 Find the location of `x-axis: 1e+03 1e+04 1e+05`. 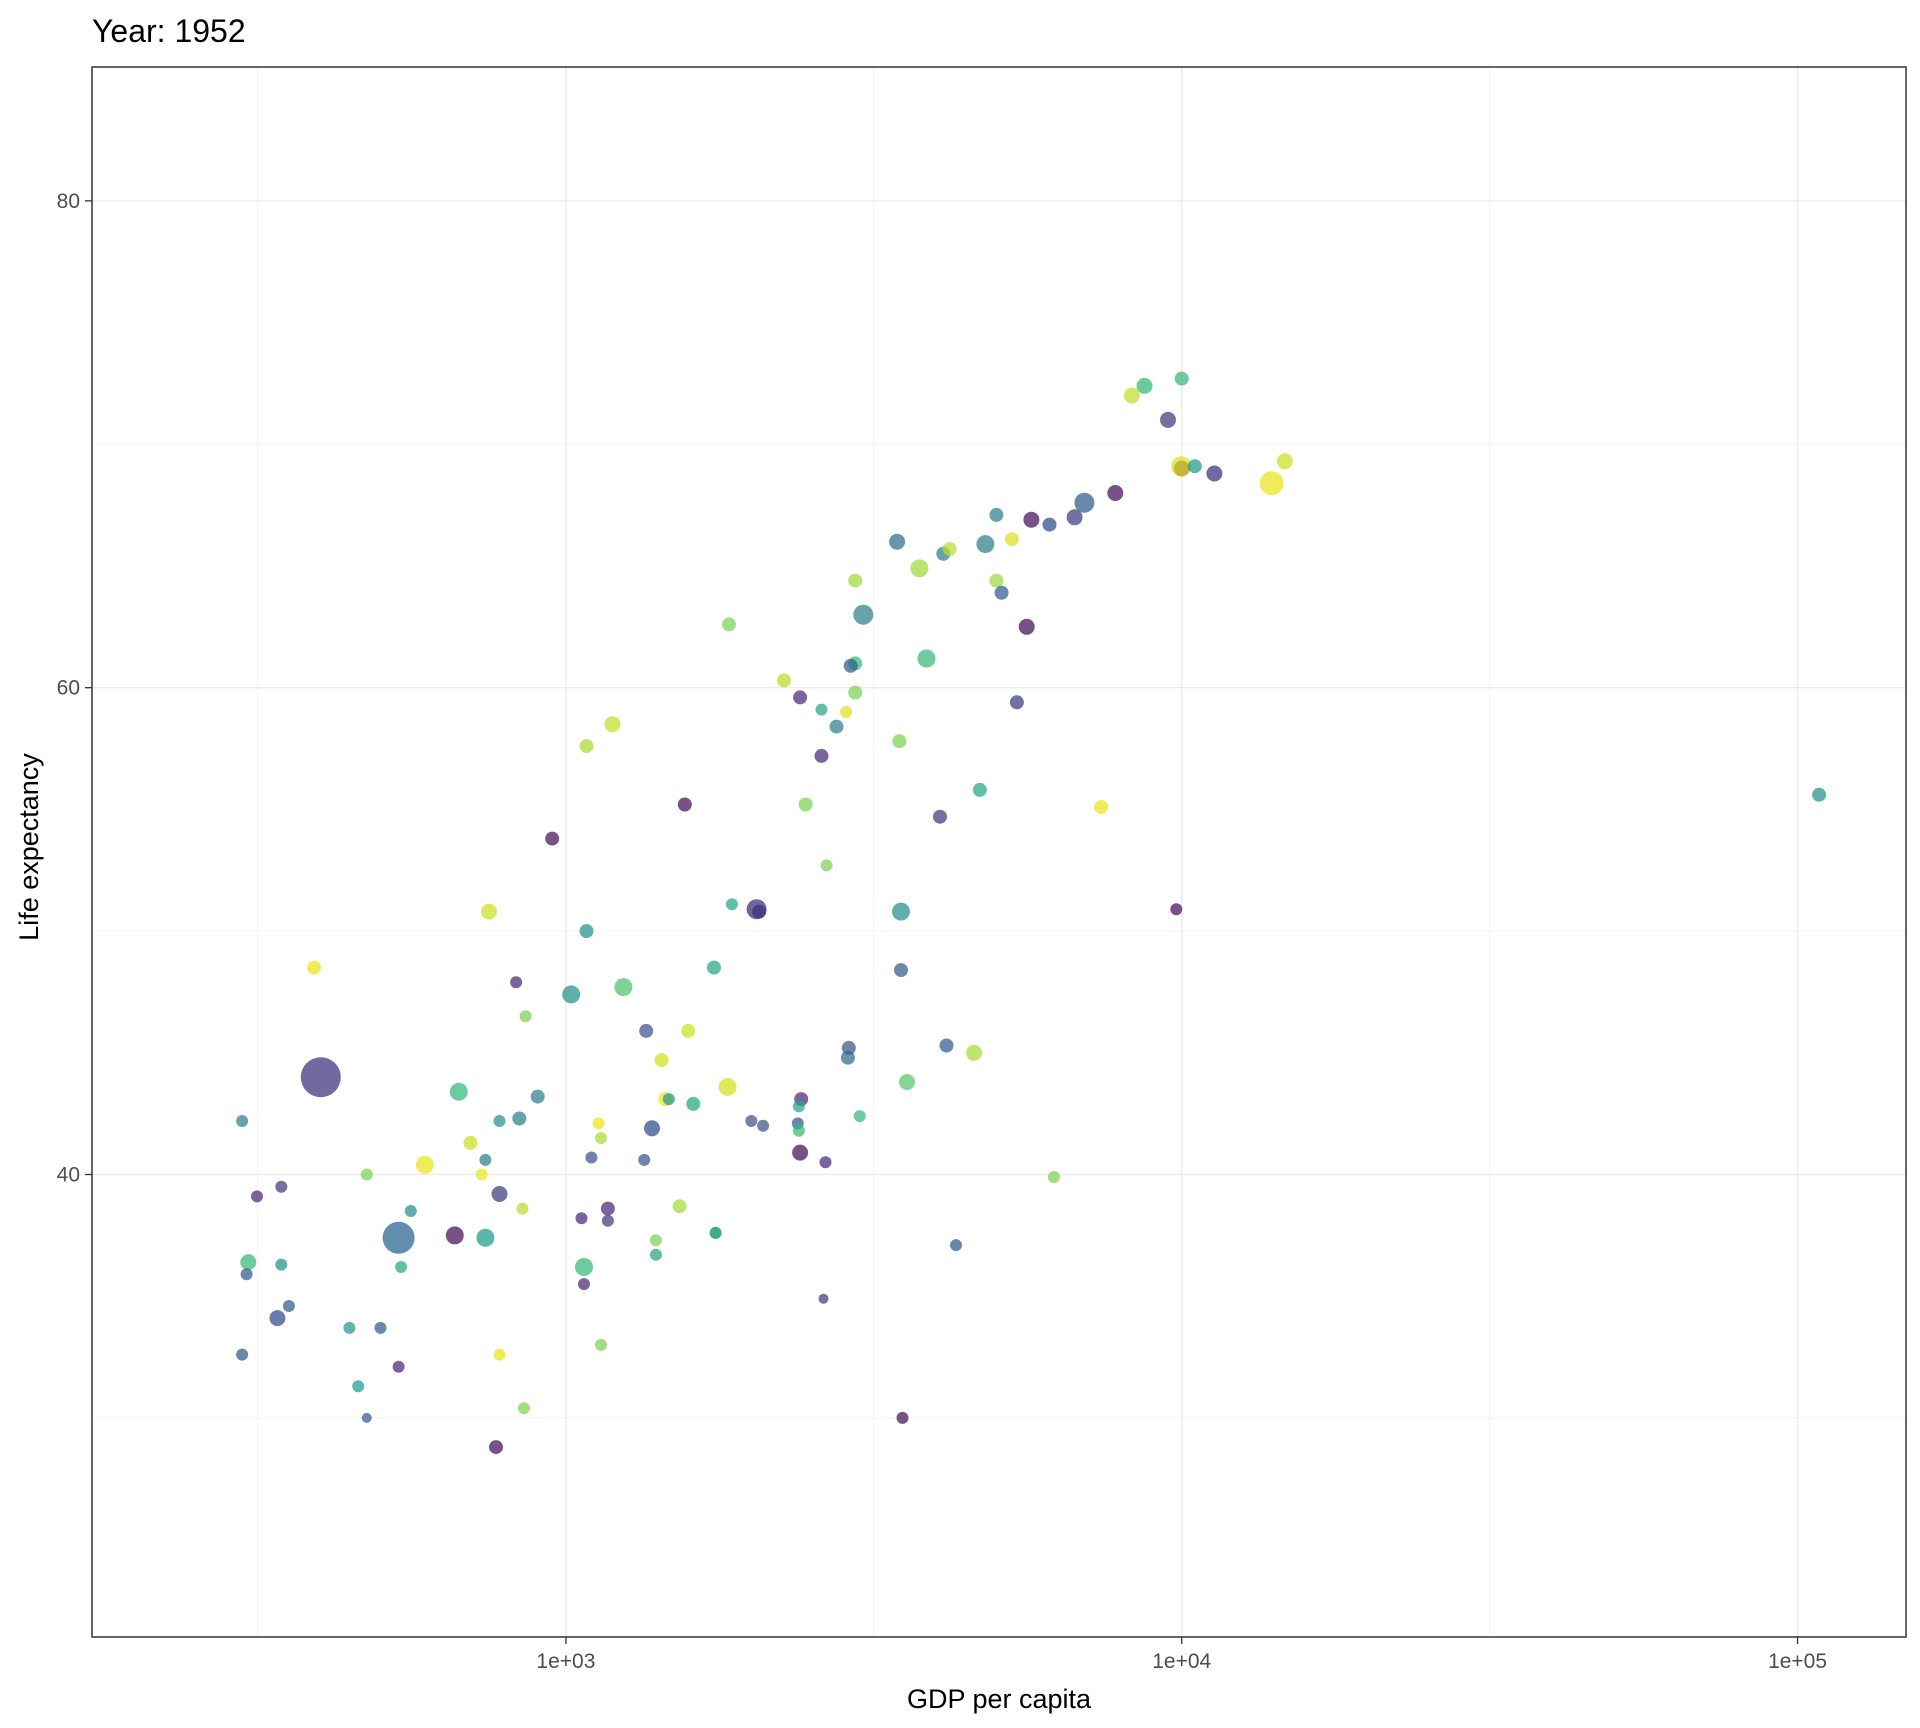

x-axis: 1e+03 1e+04 1e+05 is located at coordinates (1181, 1655).